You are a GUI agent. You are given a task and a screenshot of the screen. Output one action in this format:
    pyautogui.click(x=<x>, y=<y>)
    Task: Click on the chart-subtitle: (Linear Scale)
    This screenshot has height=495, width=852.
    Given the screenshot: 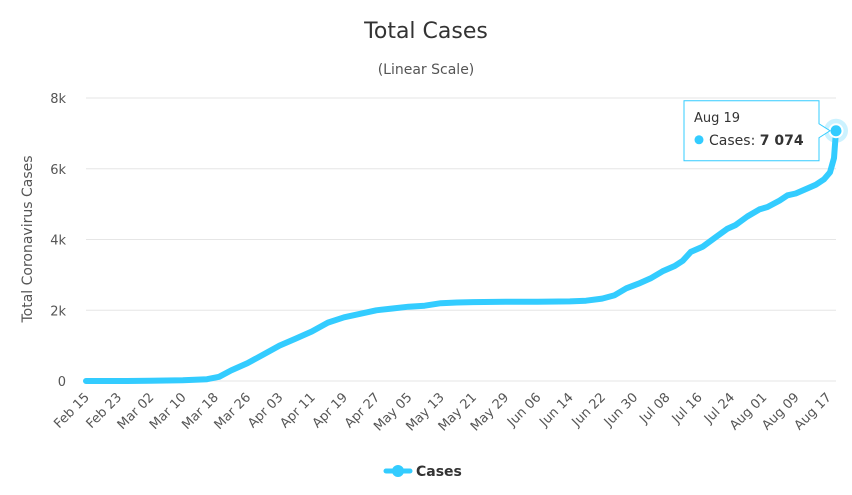 What is the action you would take?
    pyautogui.click(x=426, y=70)
    